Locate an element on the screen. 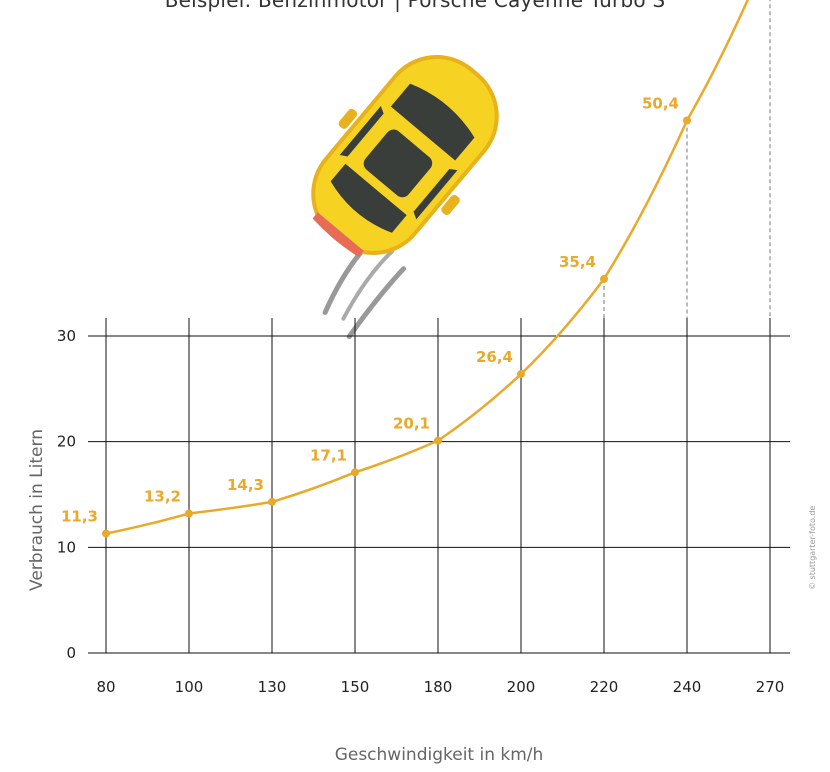  y-axis-title: Verbrauch in Litern is located at coordinates (37, 510).